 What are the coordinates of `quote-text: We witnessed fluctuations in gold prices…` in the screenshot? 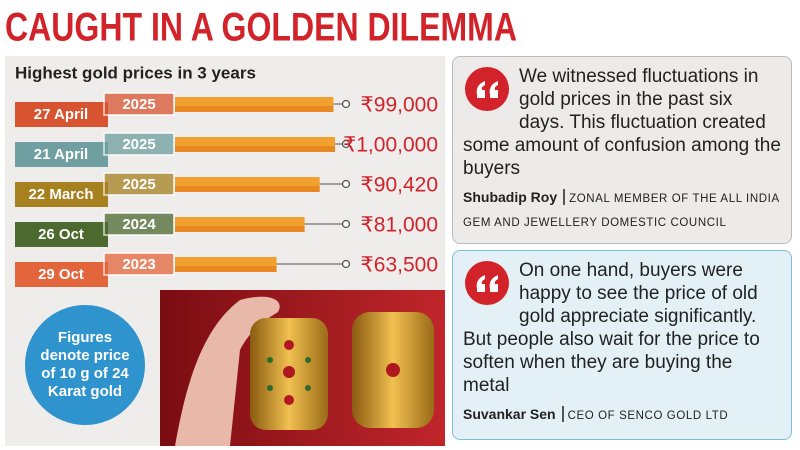 It's located at (622, 122).